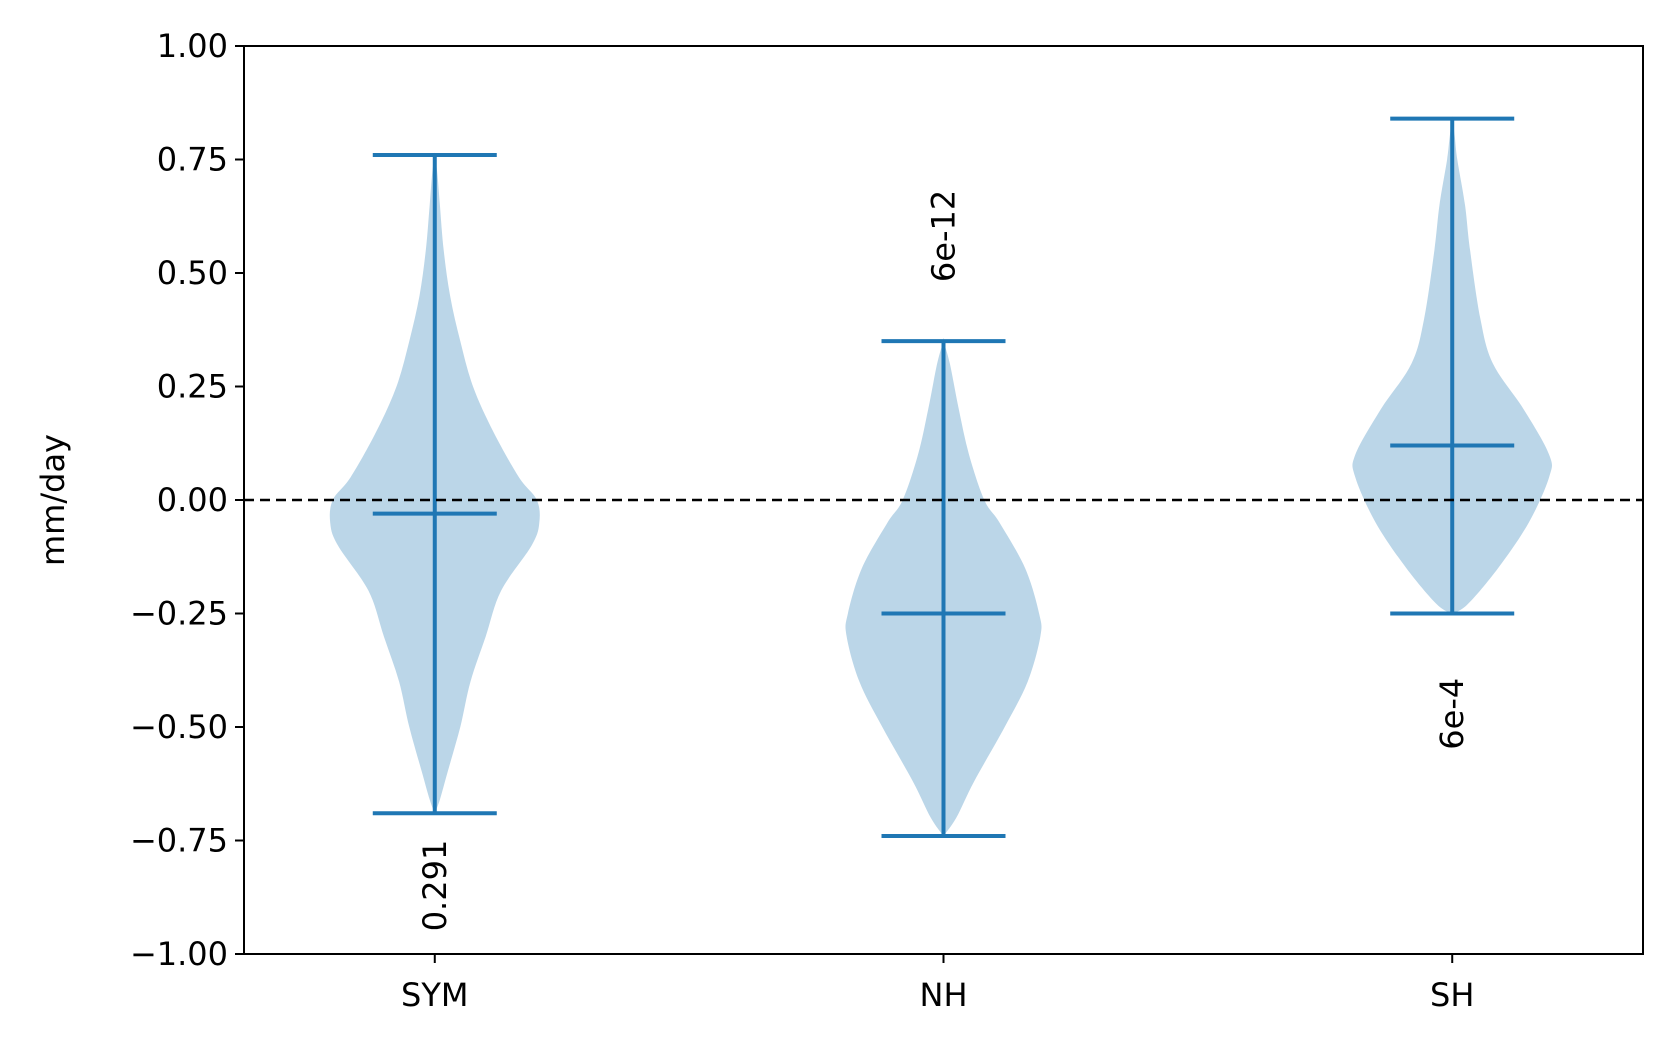  Describe the element at coordinates (944, 995) in the screenshot. I see `x-tick-label-nh: NH` at that location.